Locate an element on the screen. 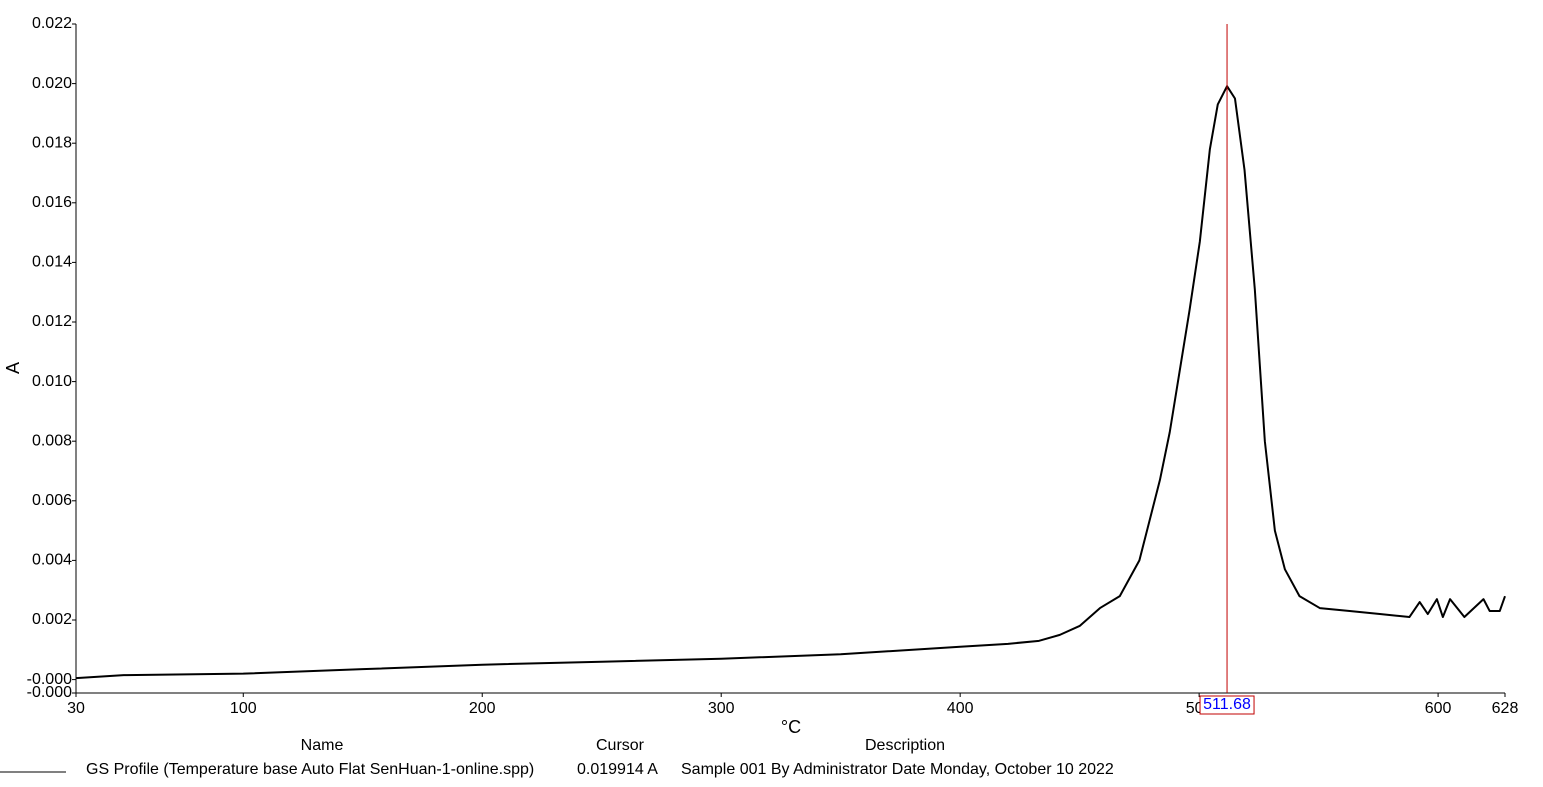 Image resolution: width=1543 pixels, height=787 pixels. x-axis-label: °C is located at coordinates (791, 727).